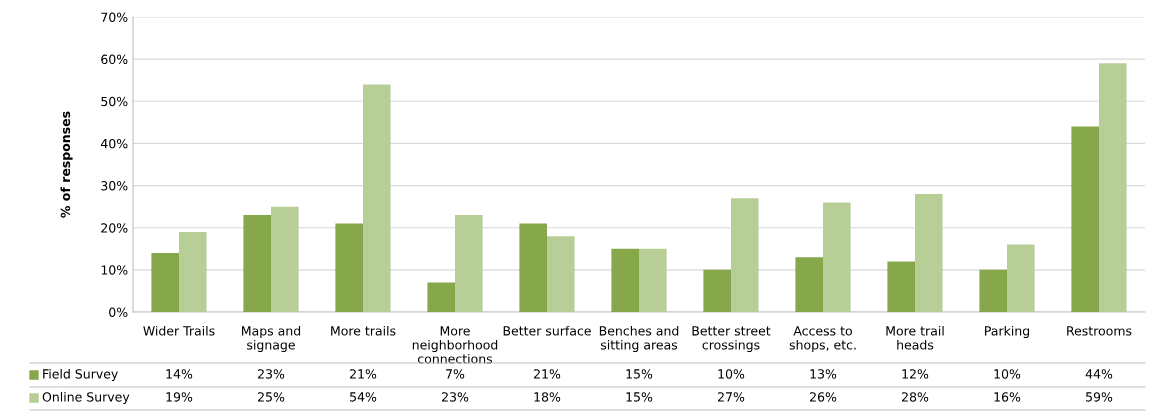  What do you see at coordinates (823, 374) in the screenshot?
I see `data-label: 13%` at bounding box center [823, 374].